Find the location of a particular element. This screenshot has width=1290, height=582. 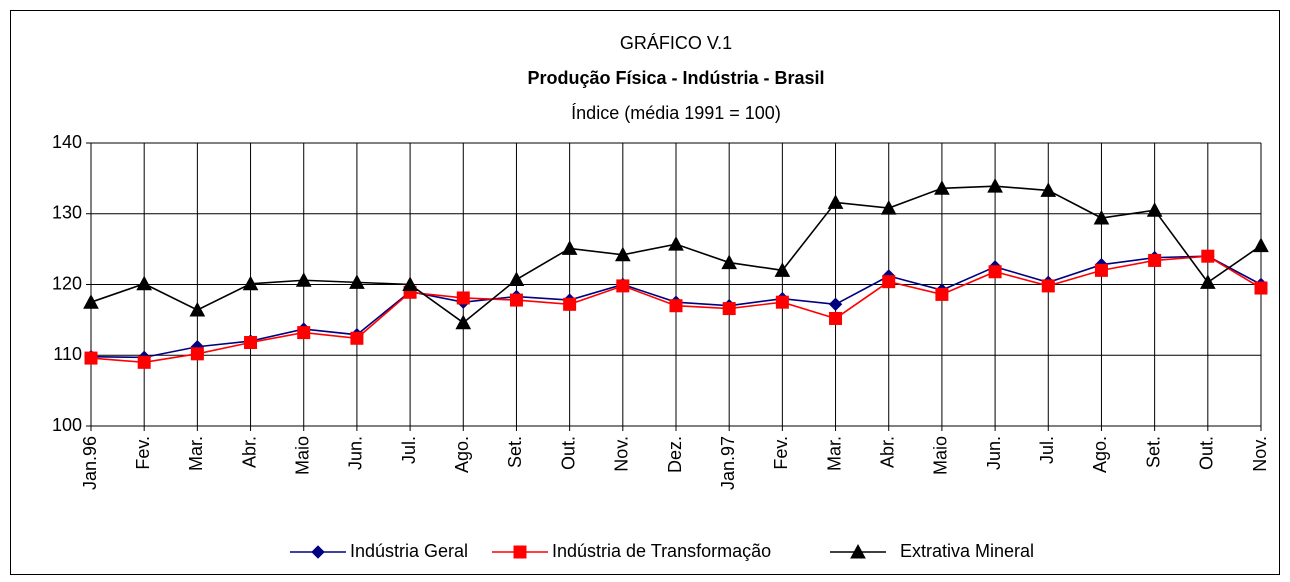

y-tick-label: 130 is located at coordinates (67, 213).